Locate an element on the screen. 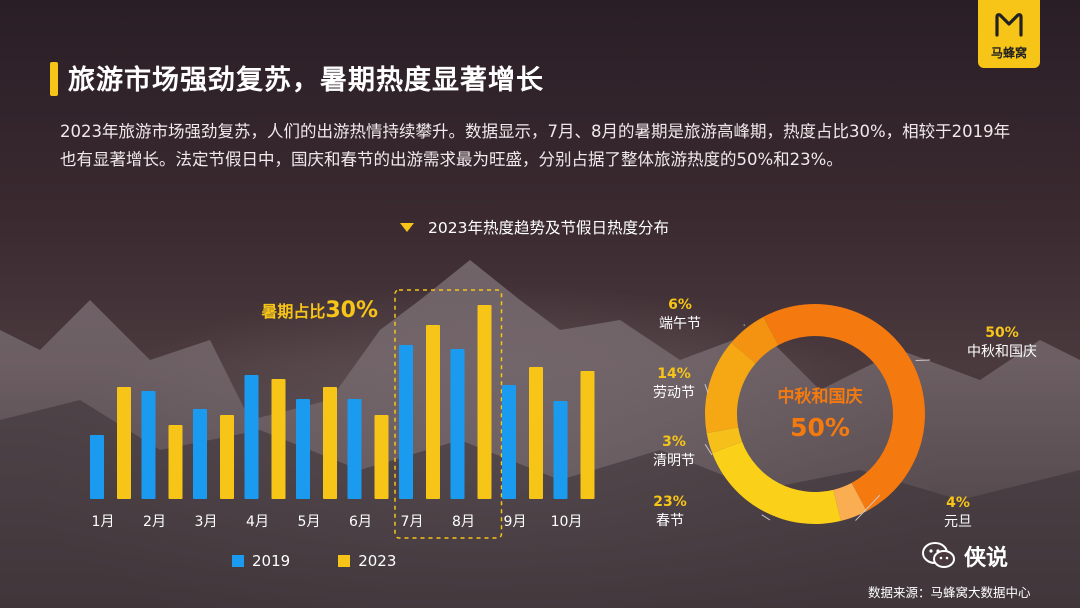 Image resolution: width=1080 pixels, height=608 pixels. data-source: 数据来源：马蜂窝大数据中心 is located at coordinates (949, 592).